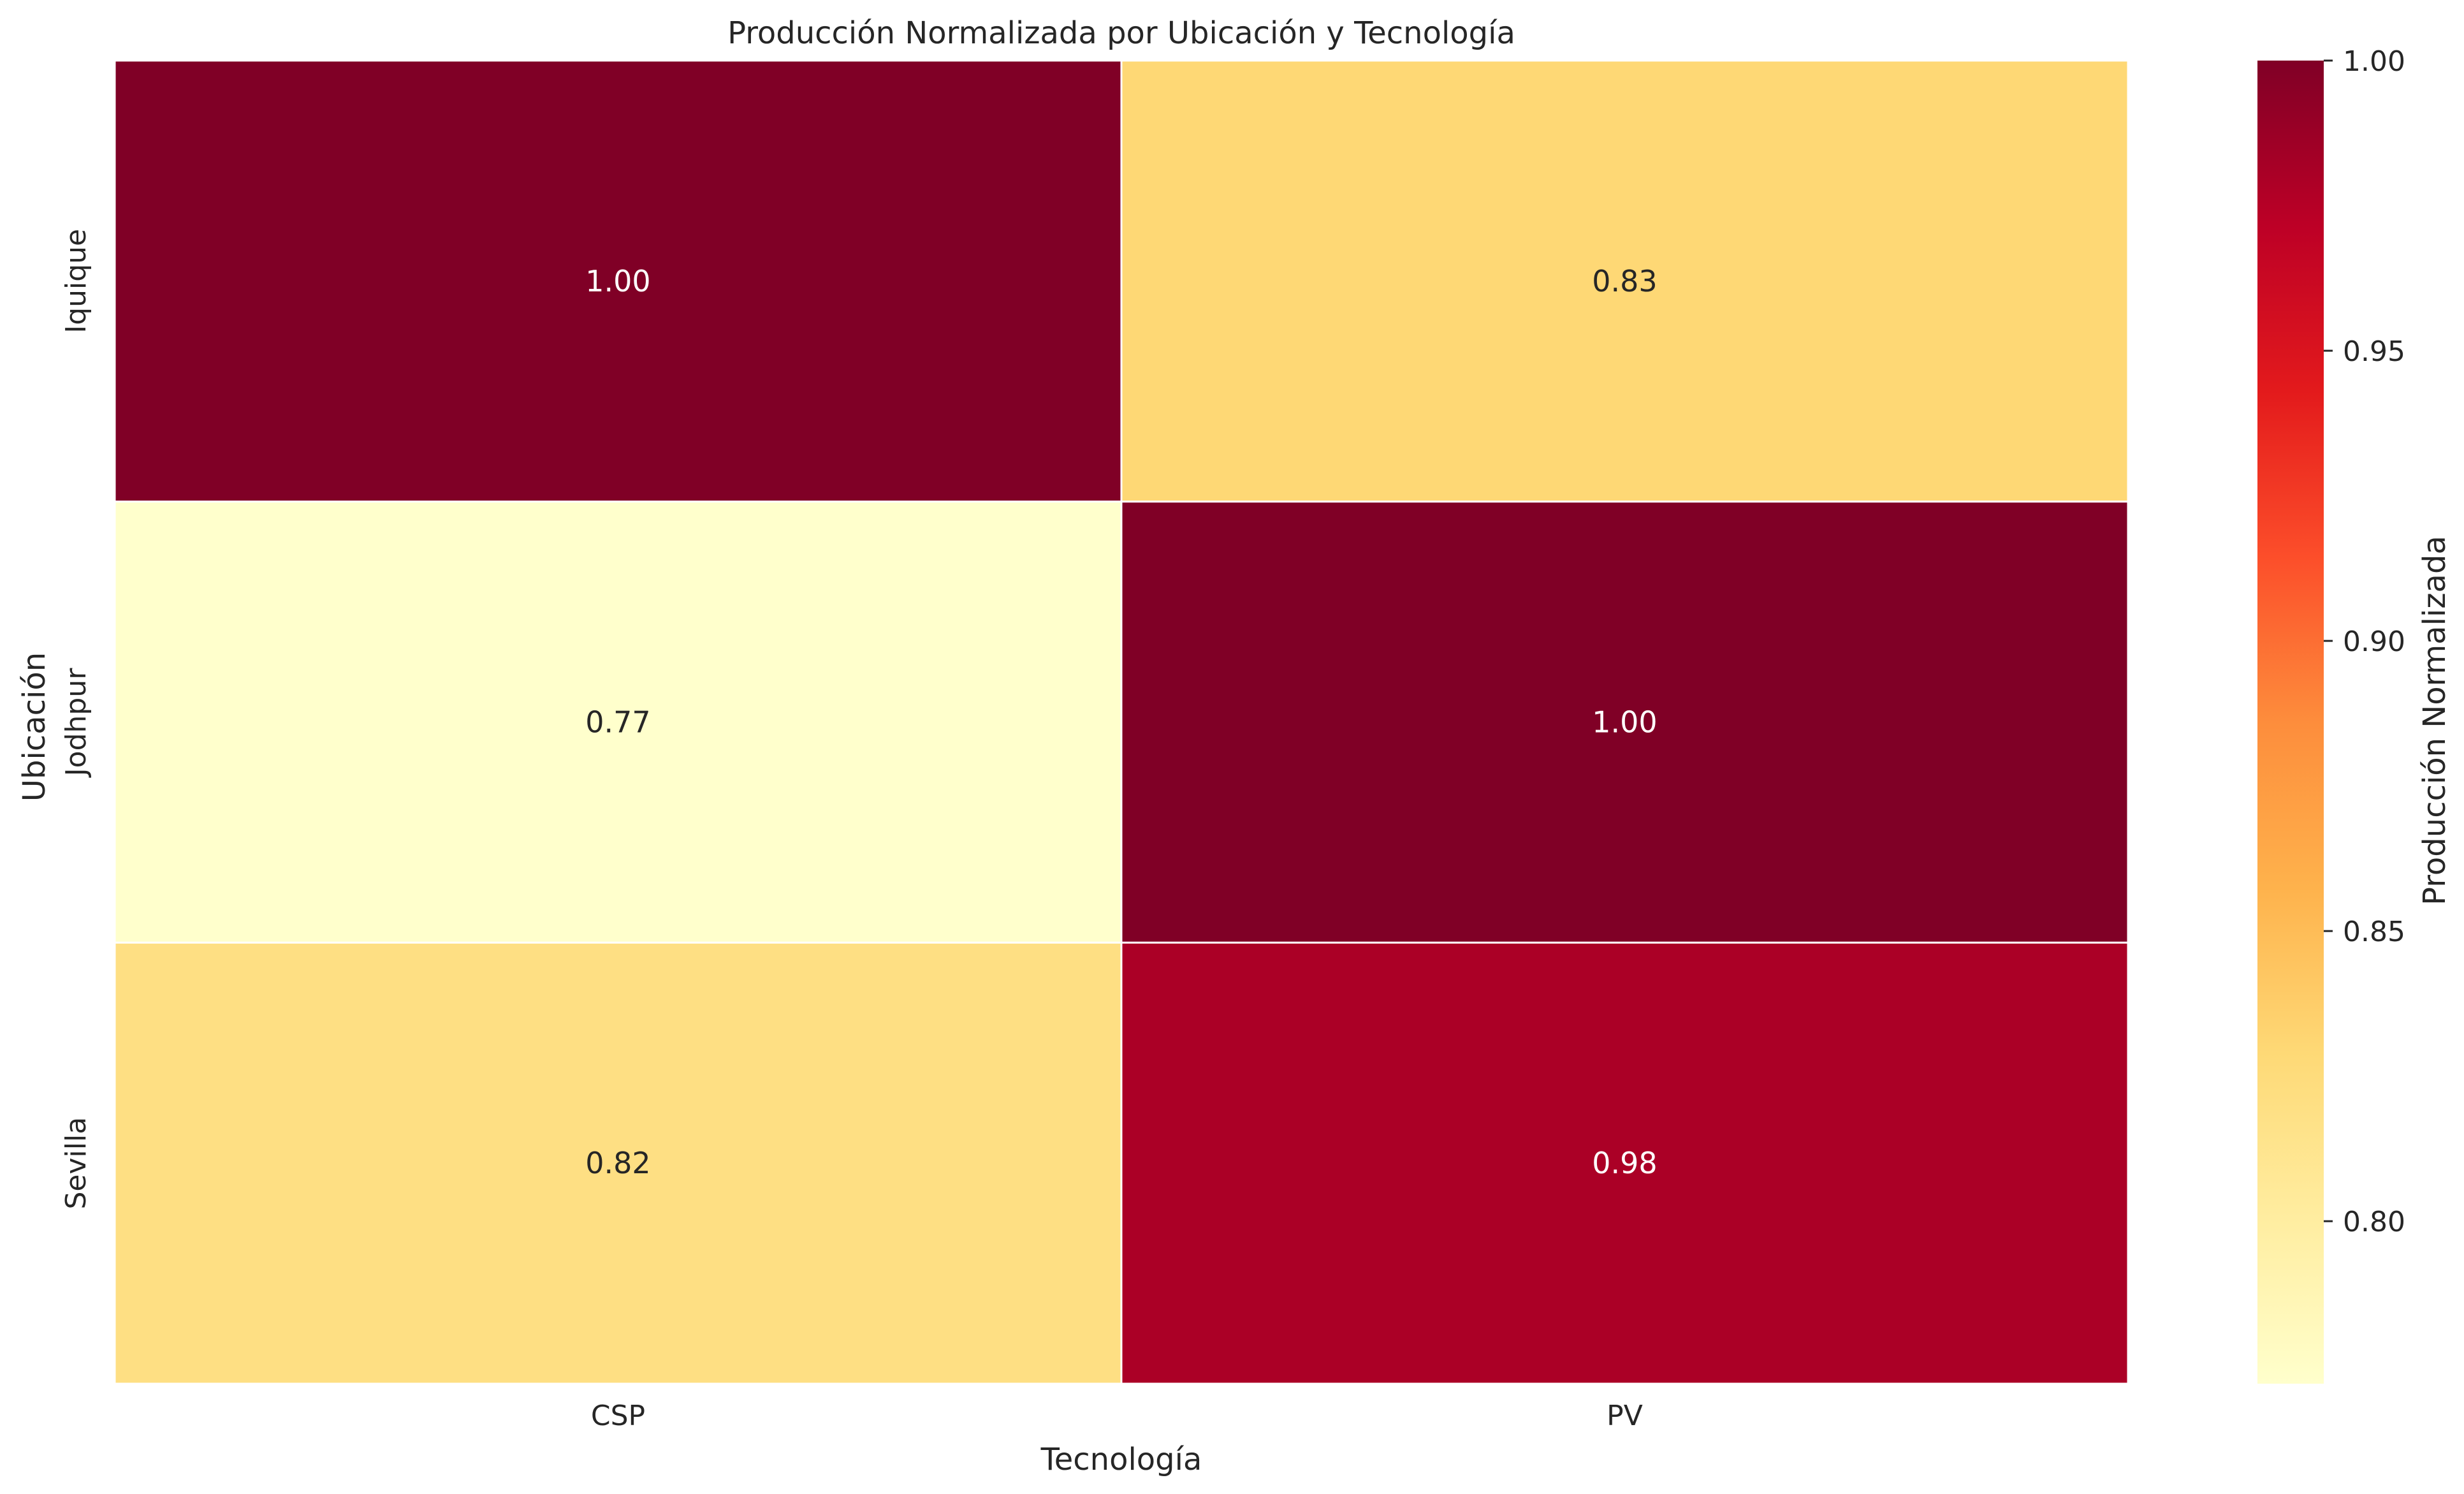 Image resolution: width=2464 pixels, height=1494 pixels. I want to click on colorbar-label: Producción Normalizada, so click(2435, 720).